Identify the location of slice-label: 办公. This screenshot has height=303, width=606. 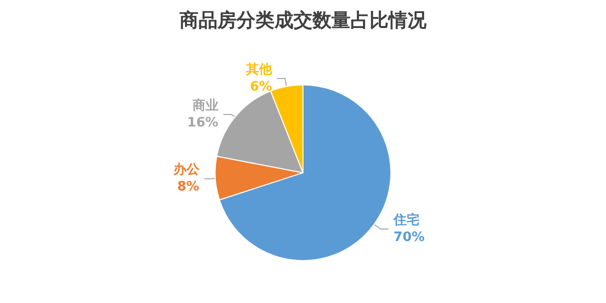
(186, 170).